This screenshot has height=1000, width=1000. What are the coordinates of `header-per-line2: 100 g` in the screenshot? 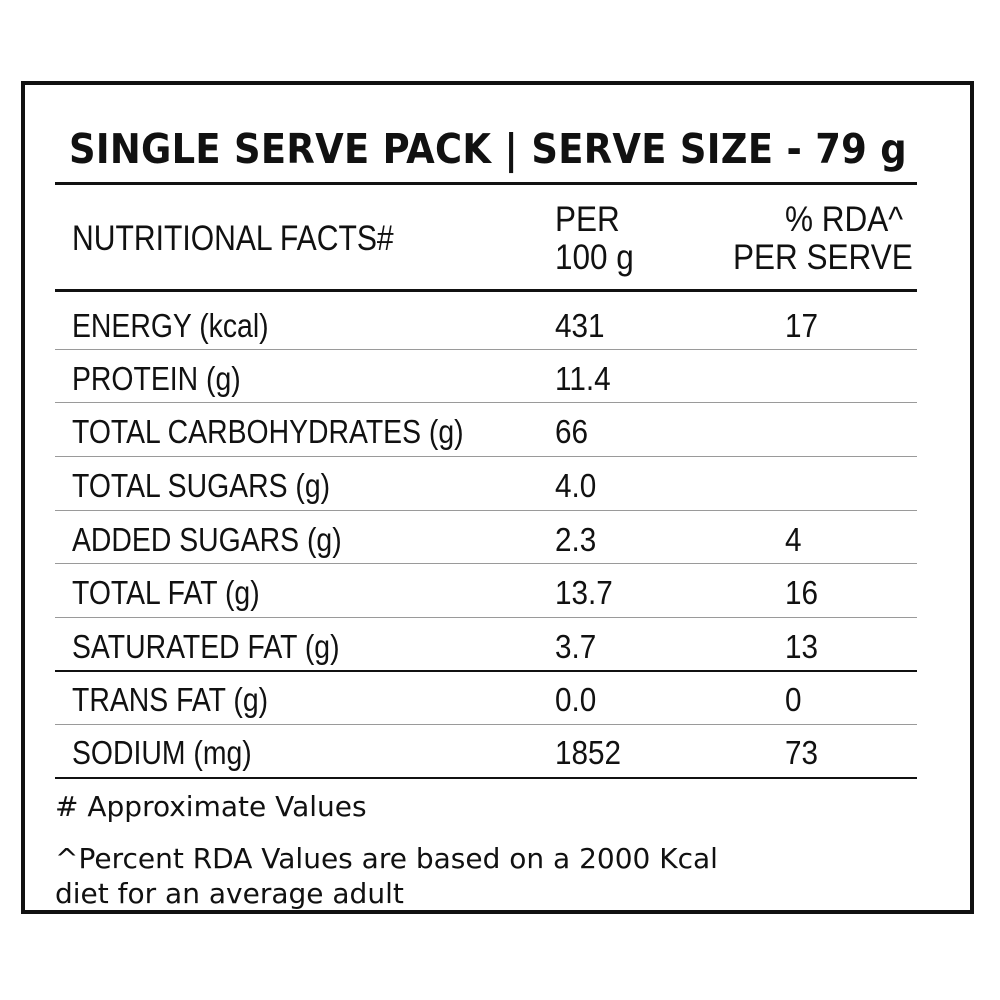 It's located at (594, 257).